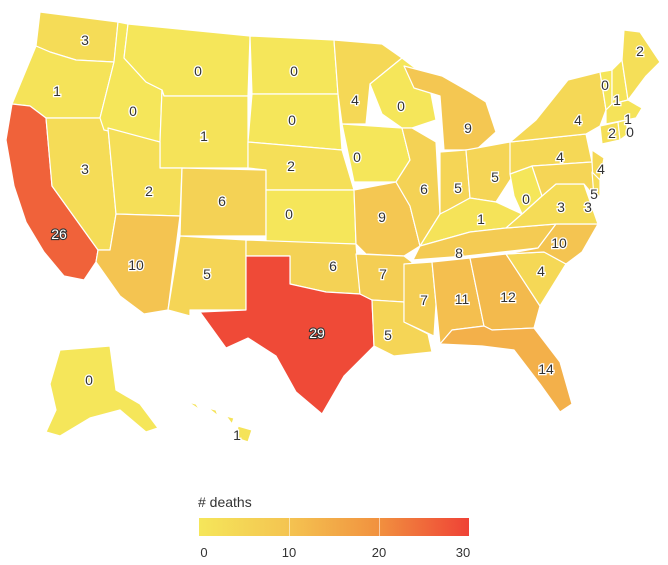 The image size is (668, 565). I want to click on state-value-hi: 1, so click(237, 435).